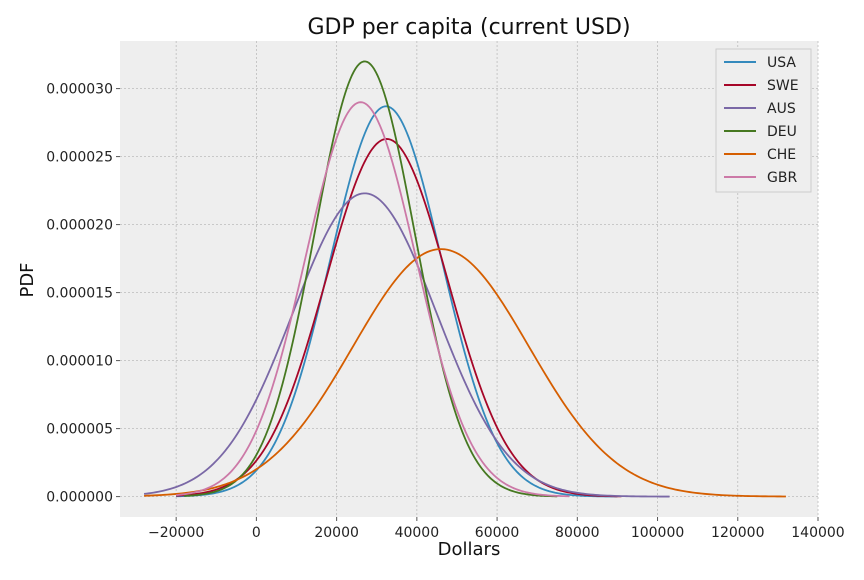 Image resolution: width=864 pixels, height=580 pixels. I want to click on y-tick-label: 0.000030, so click(79, 90).